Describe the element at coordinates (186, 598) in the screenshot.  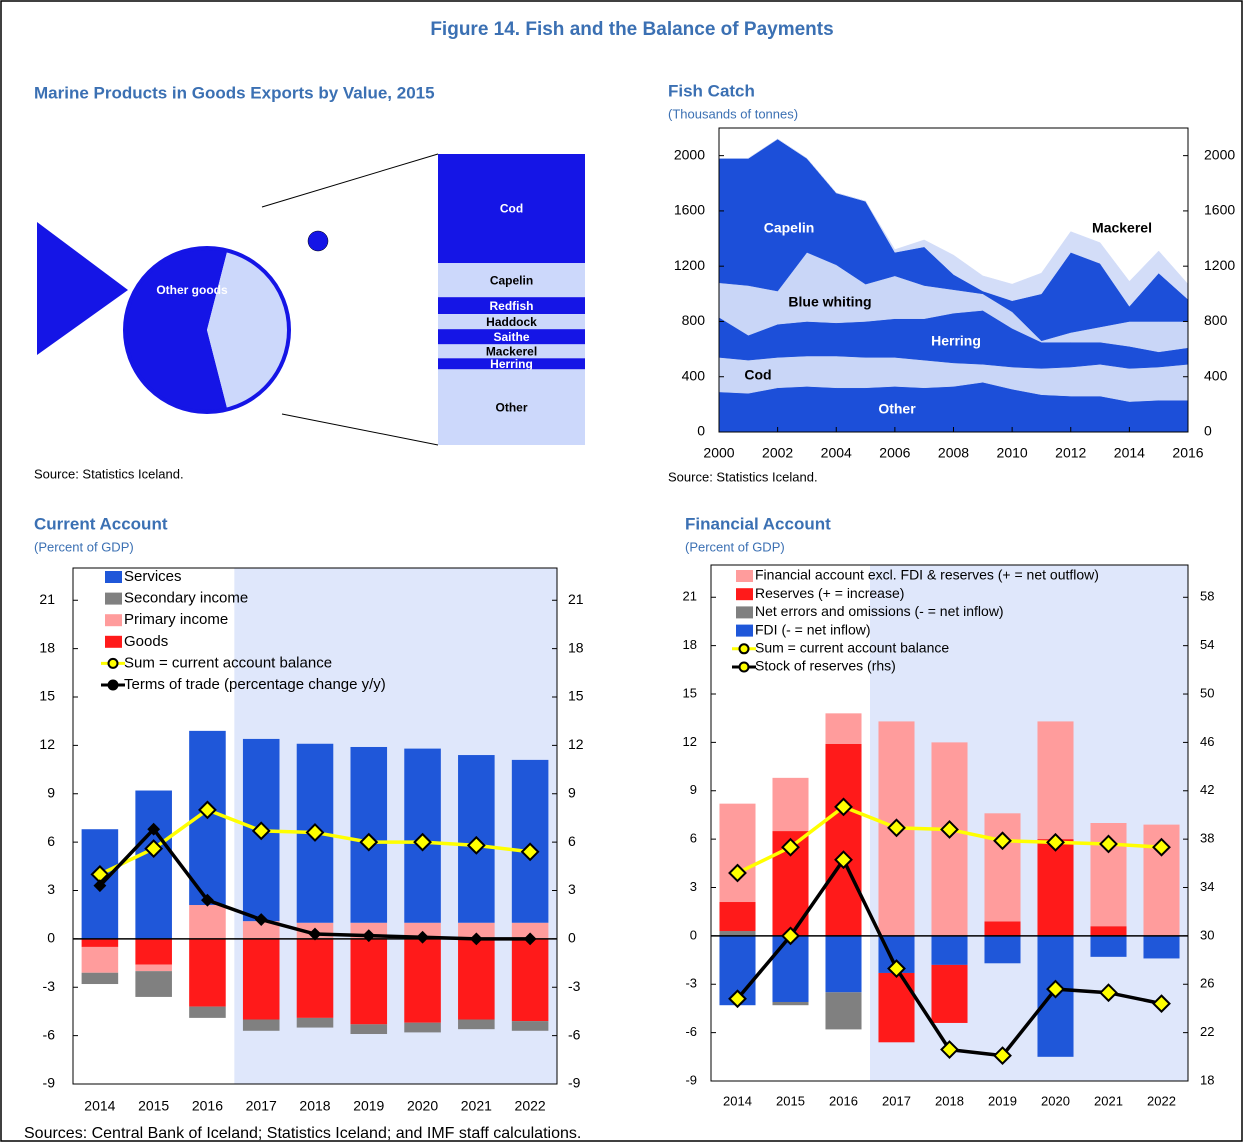
I see `legend-label: Secondary income` at that location.